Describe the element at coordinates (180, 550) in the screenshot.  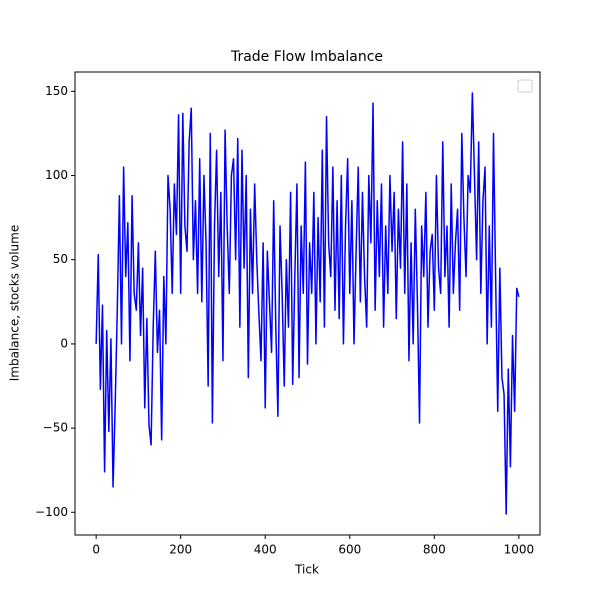
I see `x-tick-label: 200` at that location.